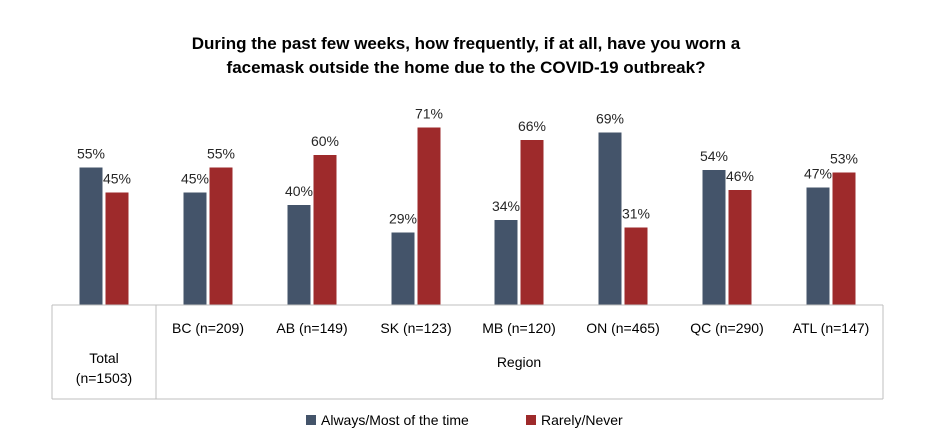  I want to click on legend-swatch-always, so click(311, 420).